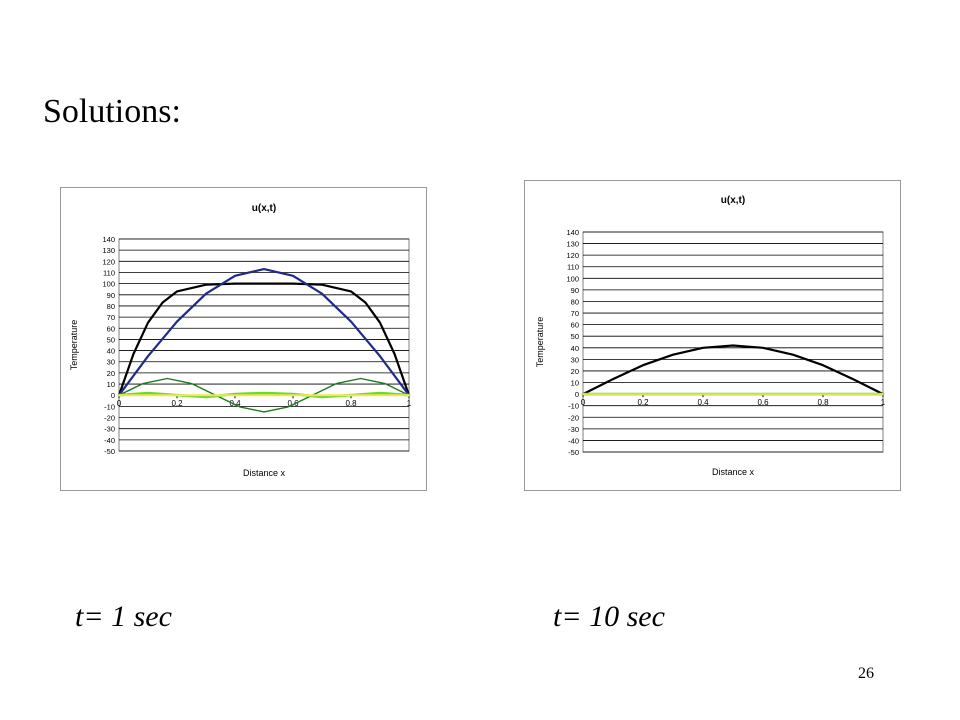 Image resolution: width=960 pixels, height=720 pixels. What do you see at coordinates (583, 402) in the screenshot?
I see `chart-t10-xtick-label: 0` at bounding box center [583, 402].